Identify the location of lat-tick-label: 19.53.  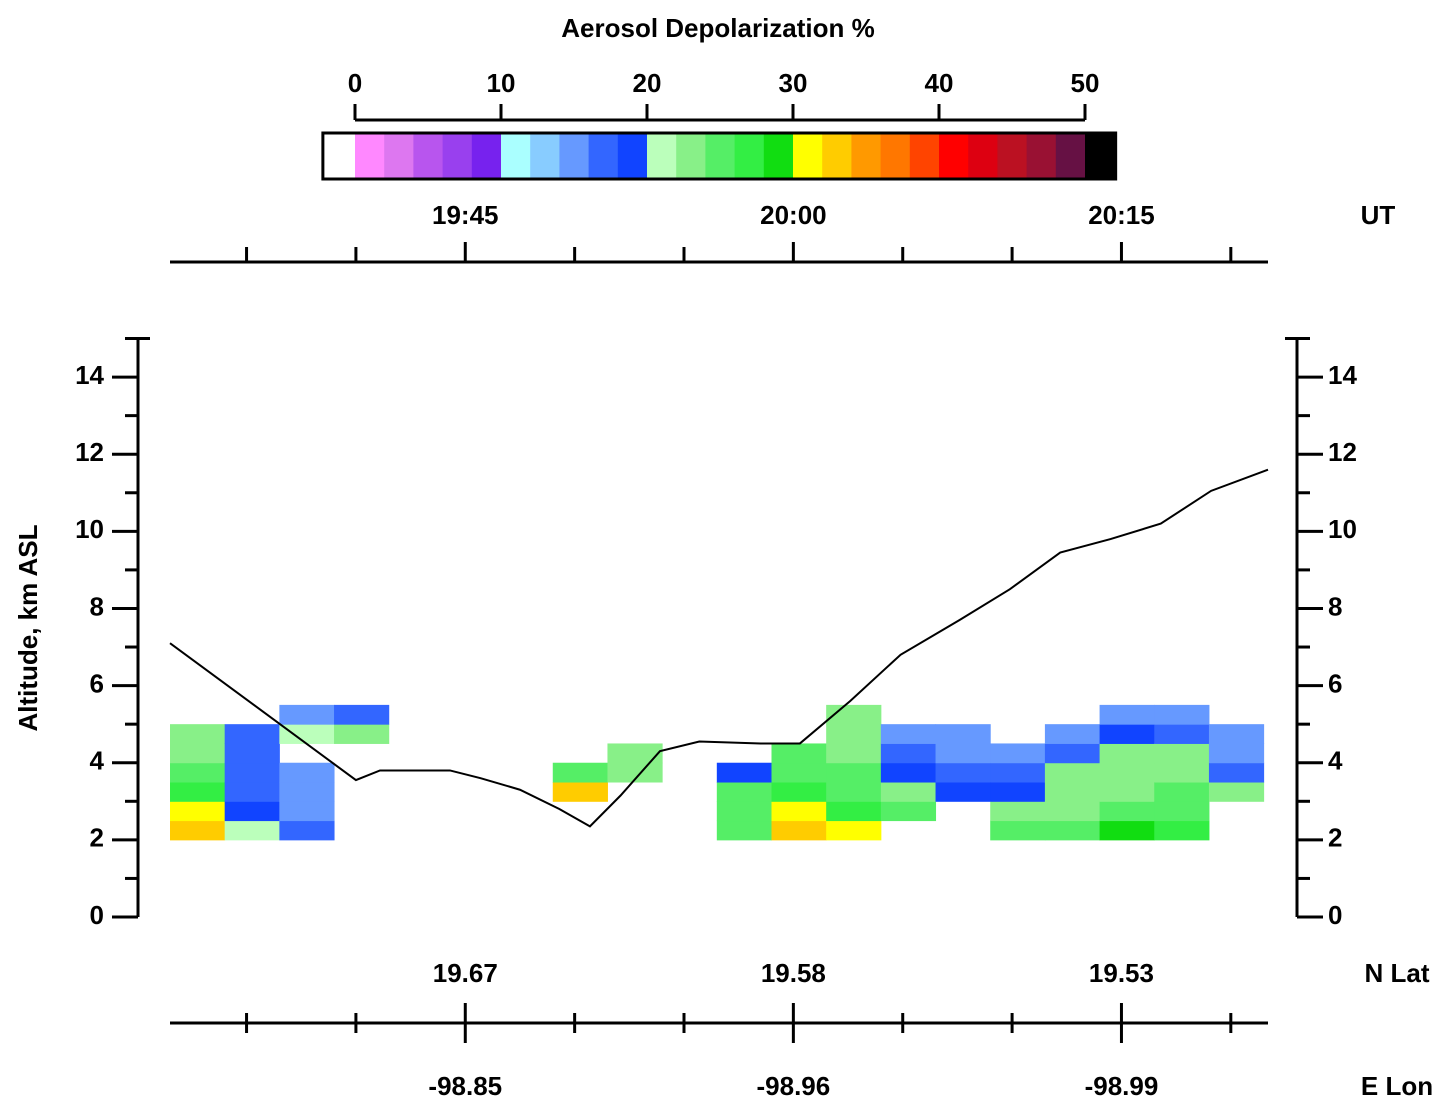
(1121, 973).